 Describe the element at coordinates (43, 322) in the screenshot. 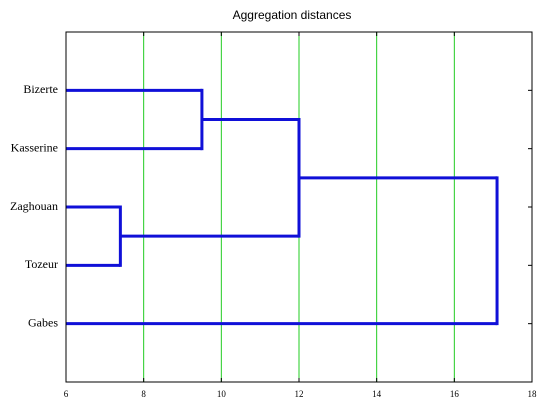

I see `leaf-label: Gabes` at that location.